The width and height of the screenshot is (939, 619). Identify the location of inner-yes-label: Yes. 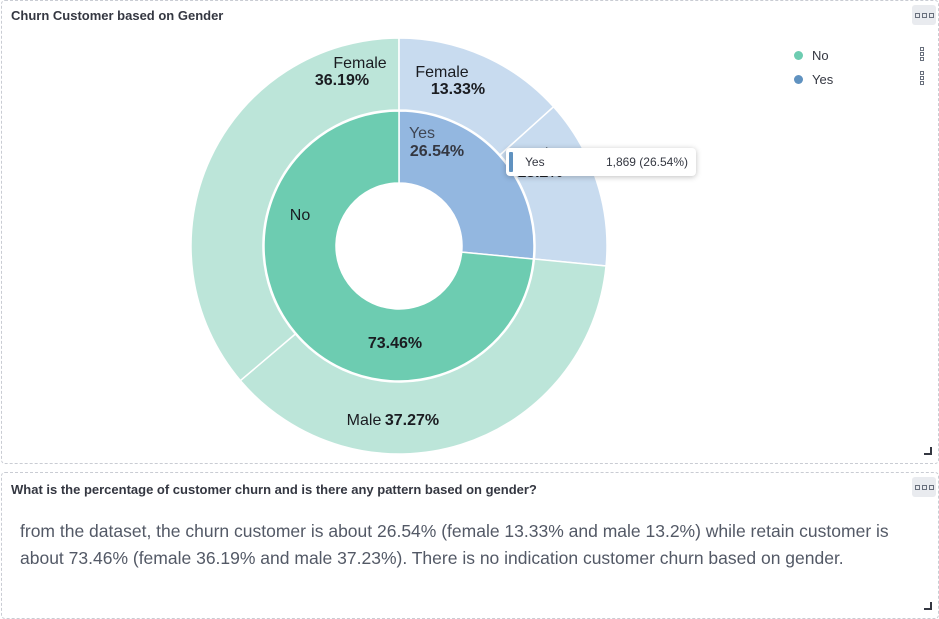
(422, 133).